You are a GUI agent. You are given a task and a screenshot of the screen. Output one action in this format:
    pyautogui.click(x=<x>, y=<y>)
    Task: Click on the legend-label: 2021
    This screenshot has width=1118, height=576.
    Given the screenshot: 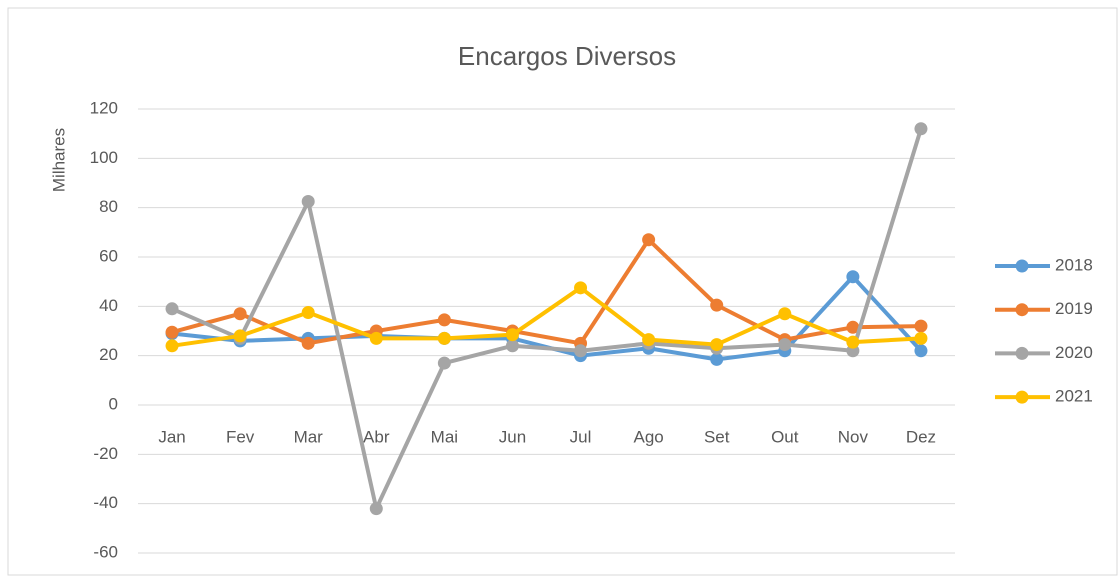 What is the action you would take?
    pyautogui.click(x=1074, y=396)
    